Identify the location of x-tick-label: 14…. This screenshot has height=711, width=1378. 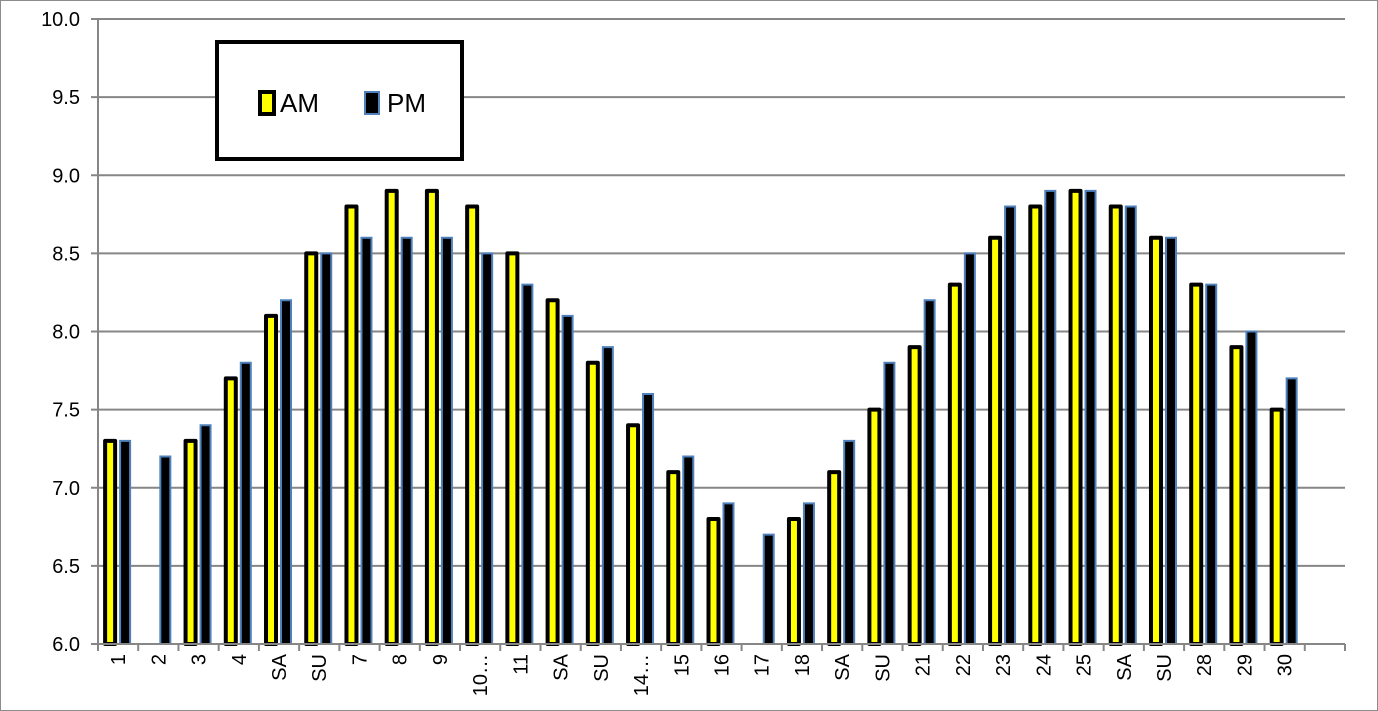
(642, 675).